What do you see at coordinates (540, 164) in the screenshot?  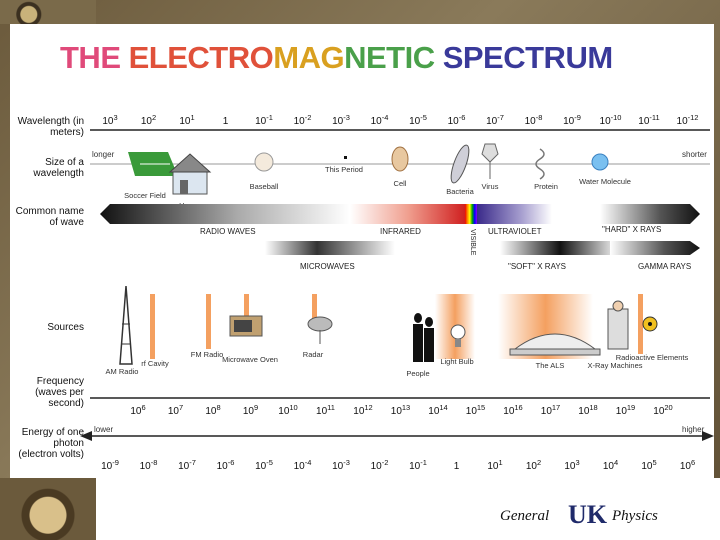 I see `protein-icon` at bounding box center [540, 164].